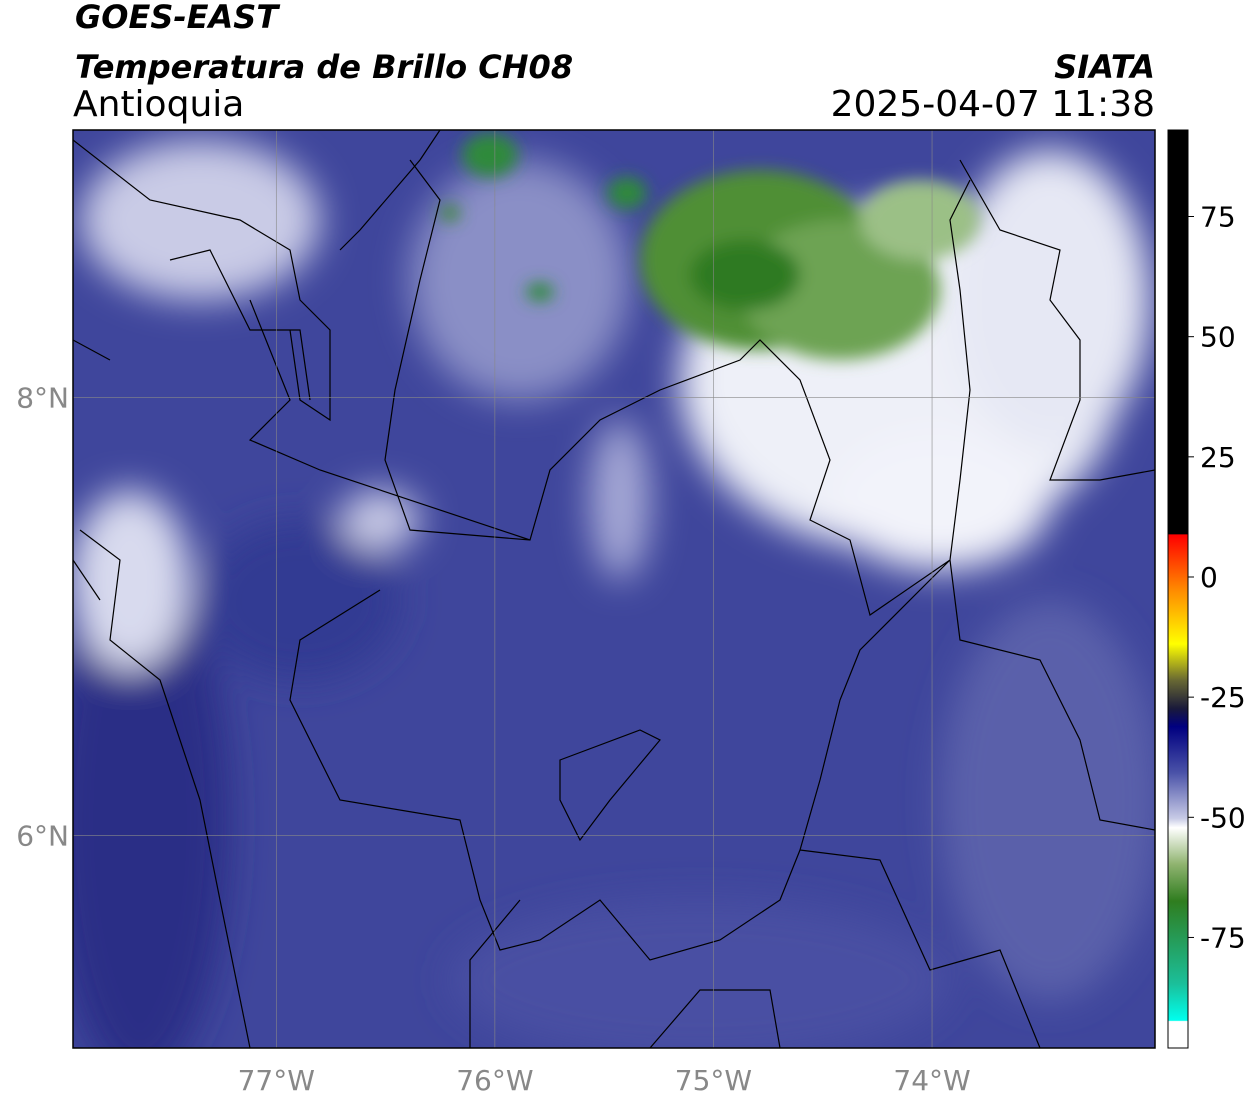  I want to click on colorbar-tick-label: 25, so click(1218, 457).